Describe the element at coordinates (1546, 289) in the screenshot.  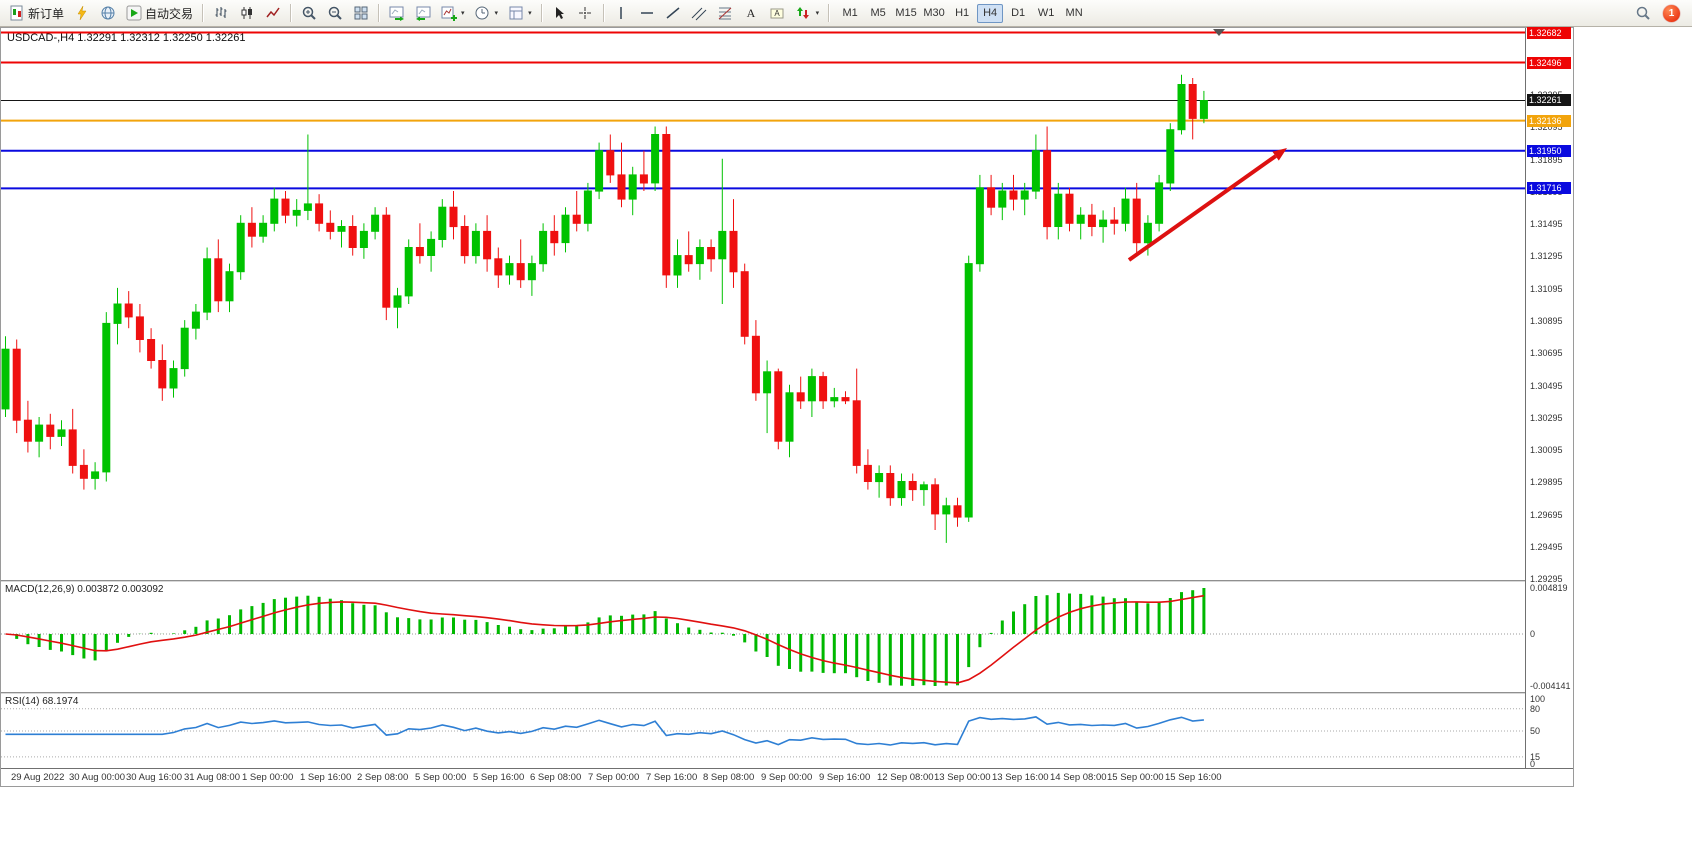
I see `price-axis-tick: 1.31095` at that location.